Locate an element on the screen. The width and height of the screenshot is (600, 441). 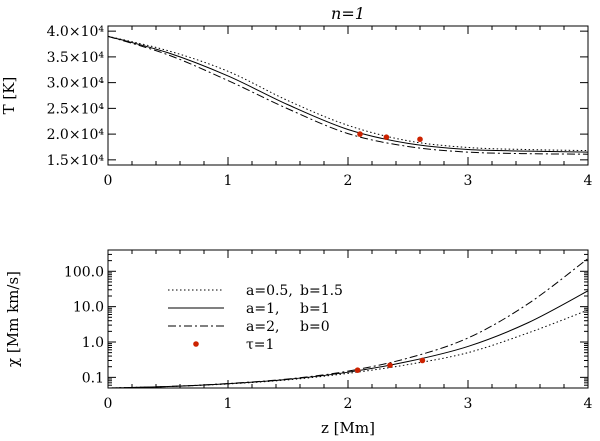
legend-label-b: b=1 is located at coordinates (315, 309).